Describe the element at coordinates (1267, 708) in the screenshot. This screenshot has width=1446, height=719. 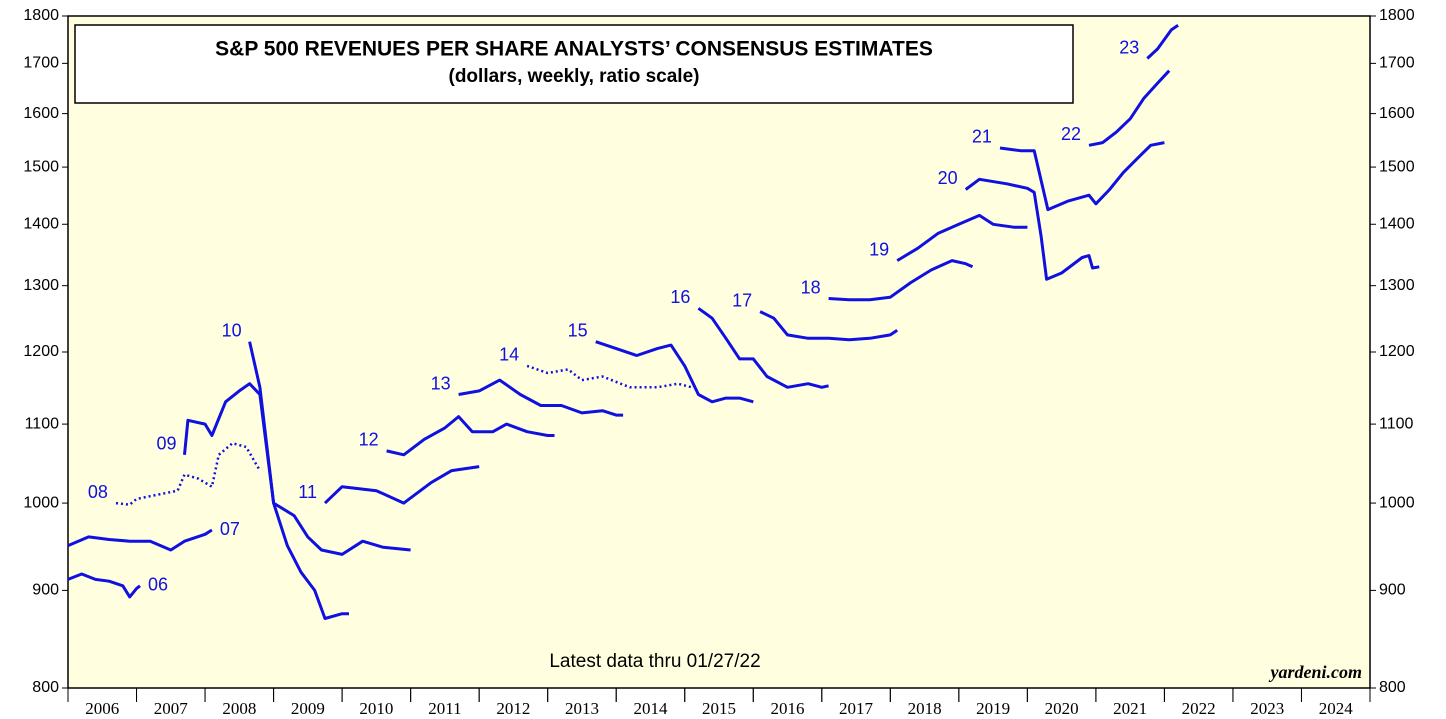
I see `x-tick-label: 2023` at that location.